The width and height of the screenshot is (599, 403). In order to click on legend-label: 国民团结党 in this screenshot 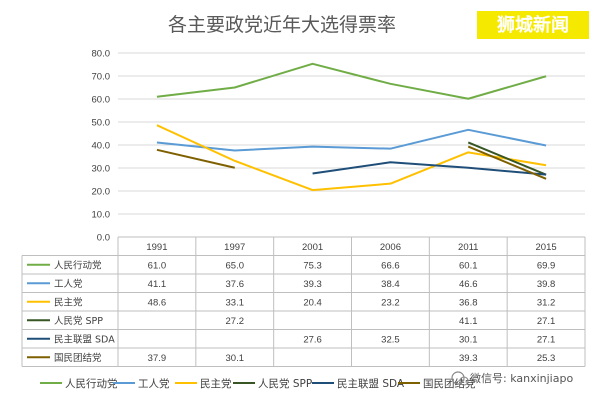, I will do `click(449, 383)`.